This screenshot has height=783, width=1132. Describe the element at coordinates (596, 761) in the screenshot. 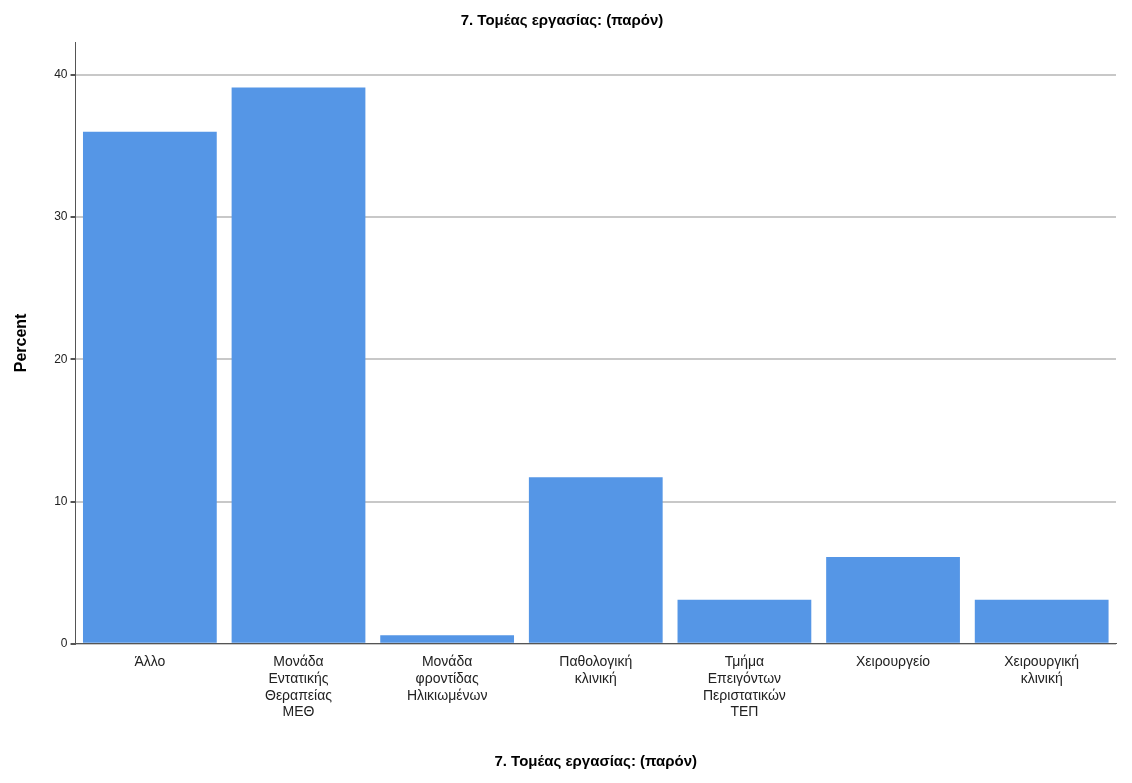

I see `x-axis-title: 7. Τομέας εργασίας: (παρόν)` at that location.